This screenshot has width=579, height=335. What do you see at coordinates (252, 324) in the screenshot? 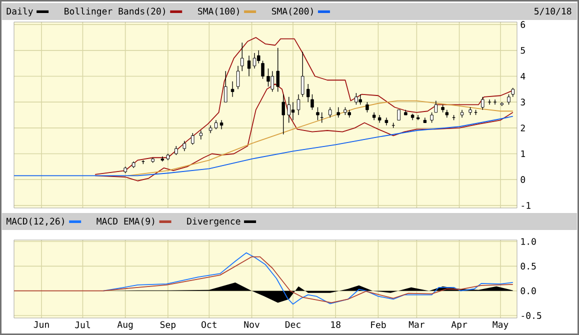
I see `x-tick-label: Nov` at bounding box center [252, 324].